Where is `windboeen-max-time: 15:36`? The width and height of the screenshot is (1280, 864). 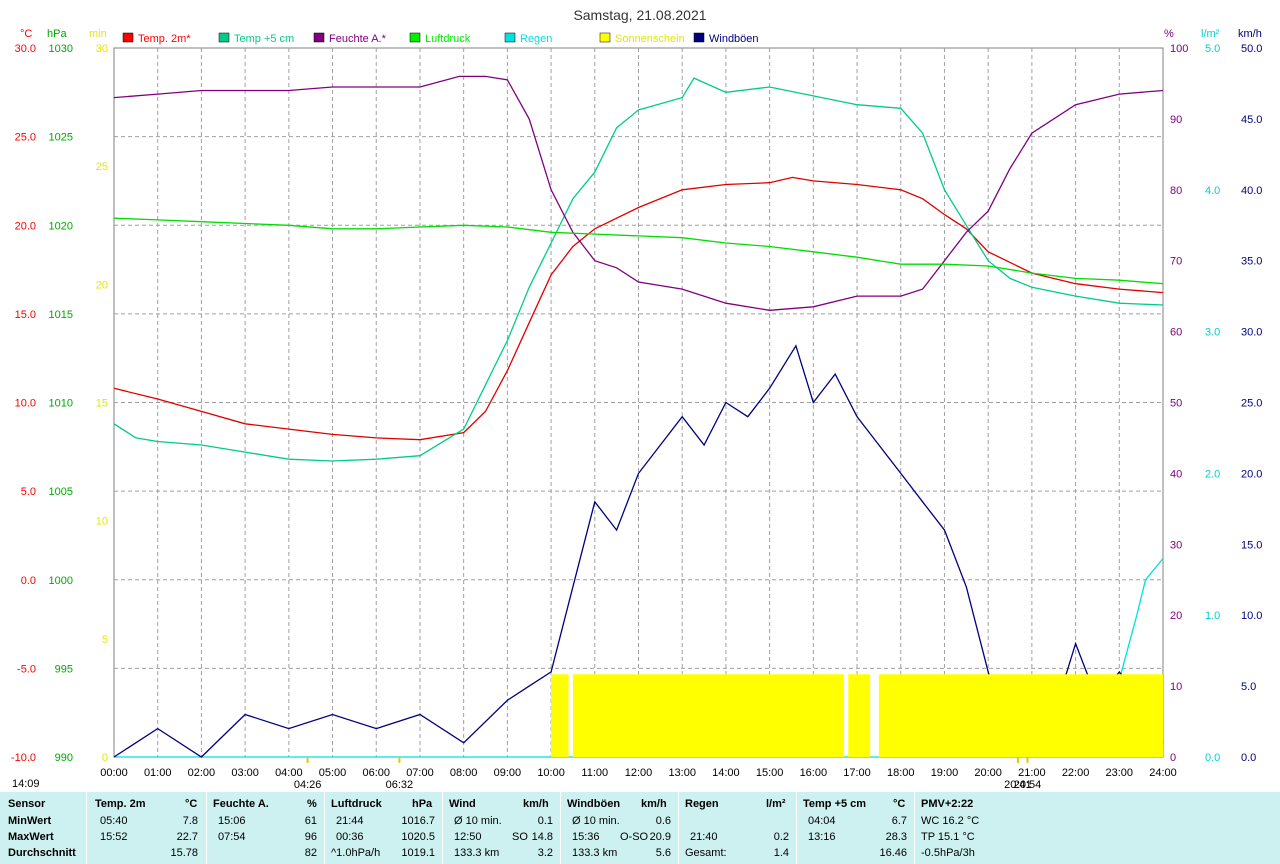 windboeen-max-time: 15:36 is located at coordinates (586, 837).